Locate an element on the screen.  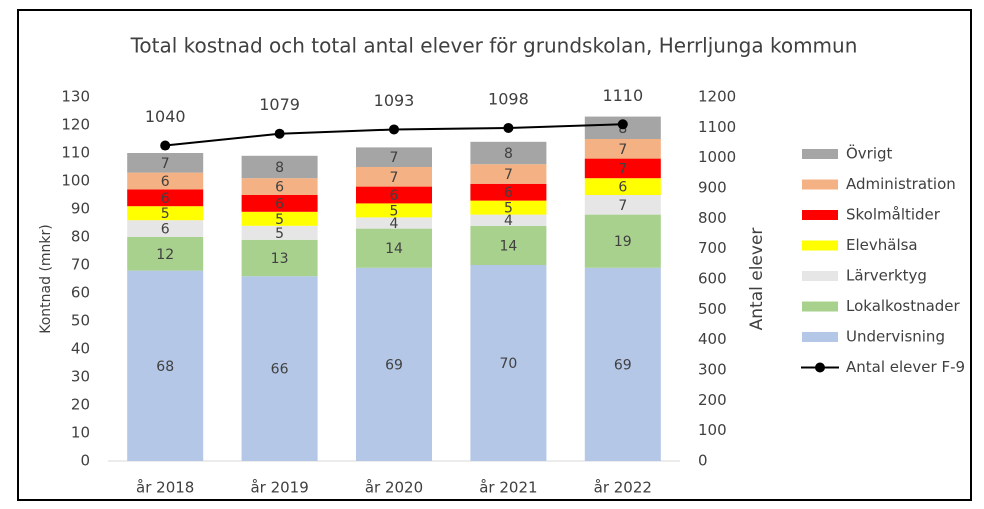
y-tick-label: 130 is located at coordinates (75, 97).